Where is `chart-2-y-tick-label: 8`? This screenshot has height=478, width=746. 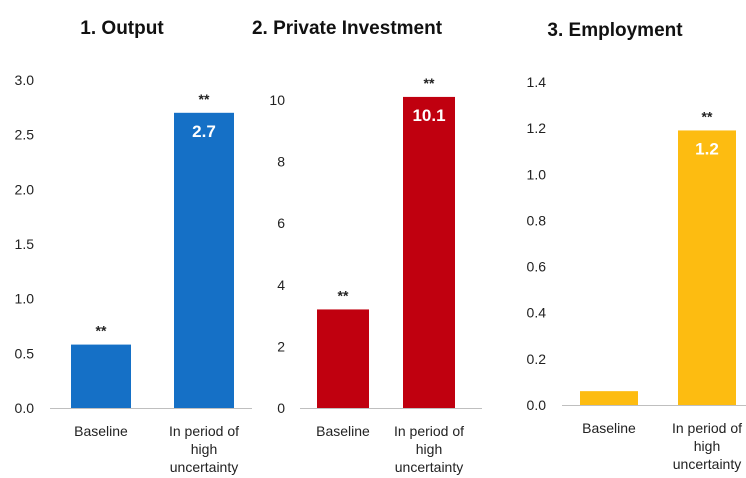
chart-2-y-tick-label: 8 is located at coordinates (281, 162).